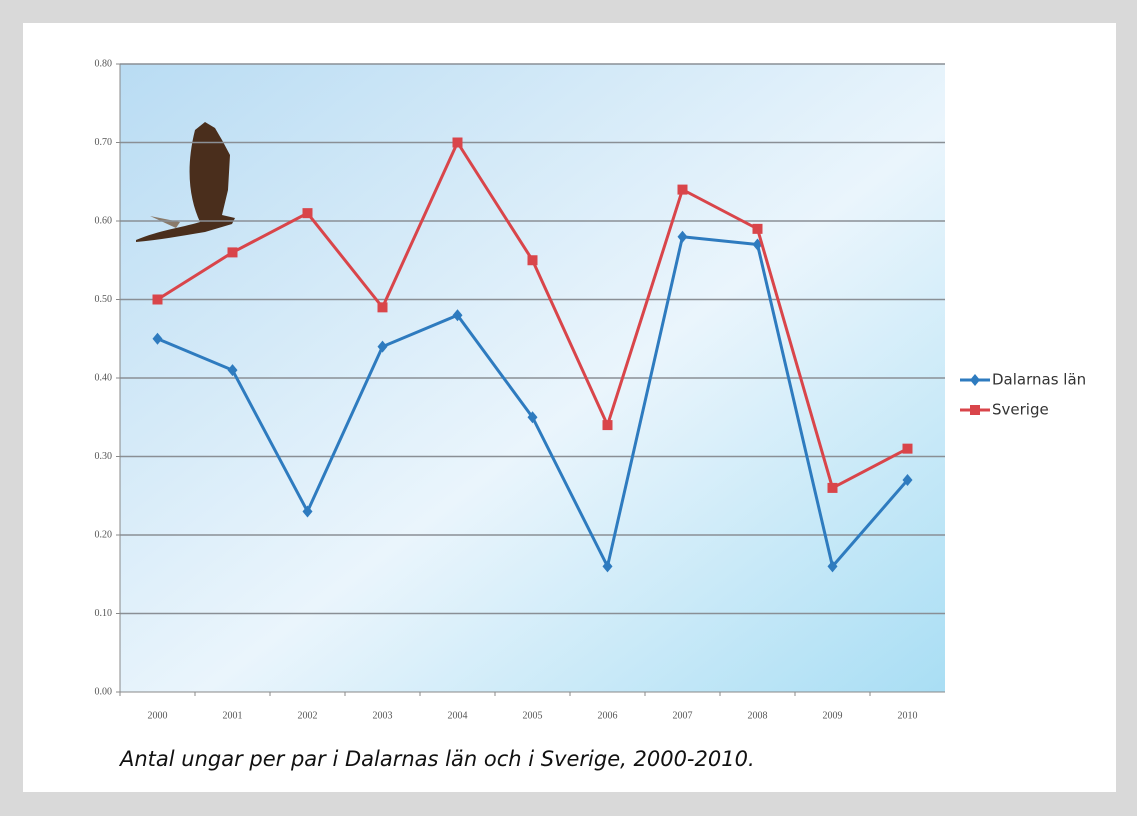 The height and width of the screenshot is (816, 1137). I want to click on x-tick-label: 2001, so click(233, 715).